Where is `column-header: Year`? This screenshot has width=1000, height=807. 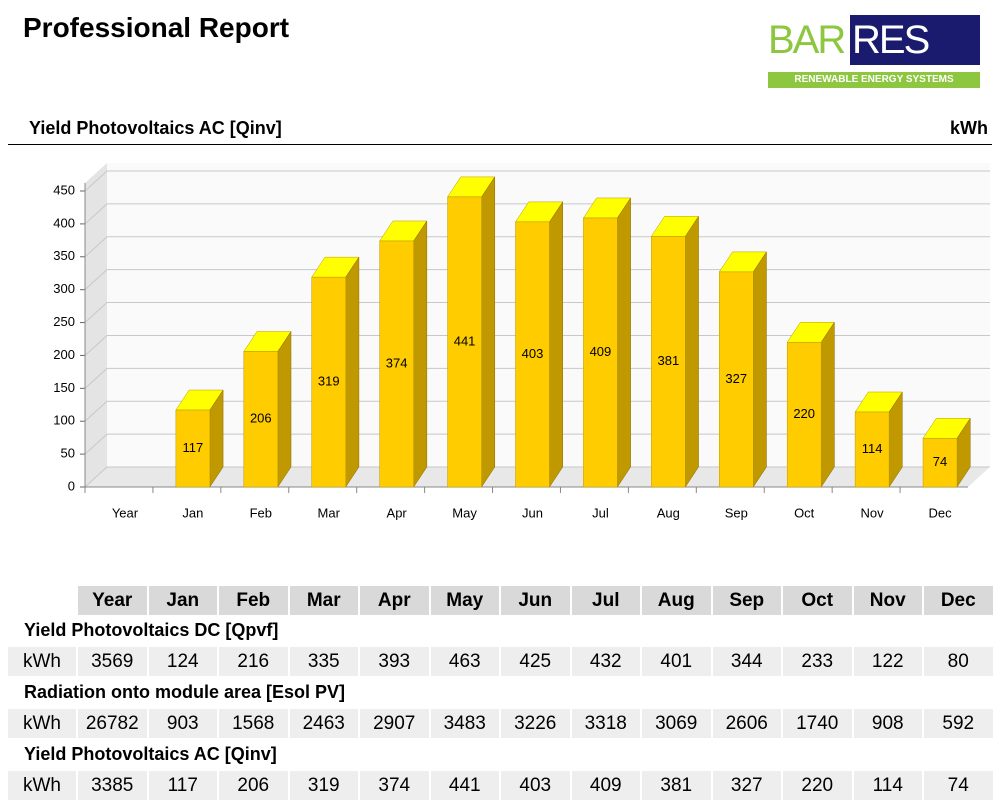 column-header: Year is located at coordinates (112, 600).